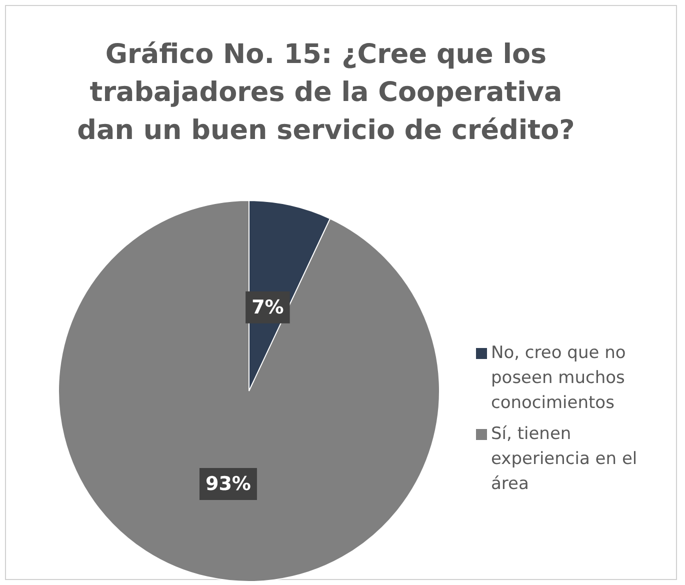 This screenshot has width=685, height=585. I want to click on data-label: 93%, so click(228, 483).